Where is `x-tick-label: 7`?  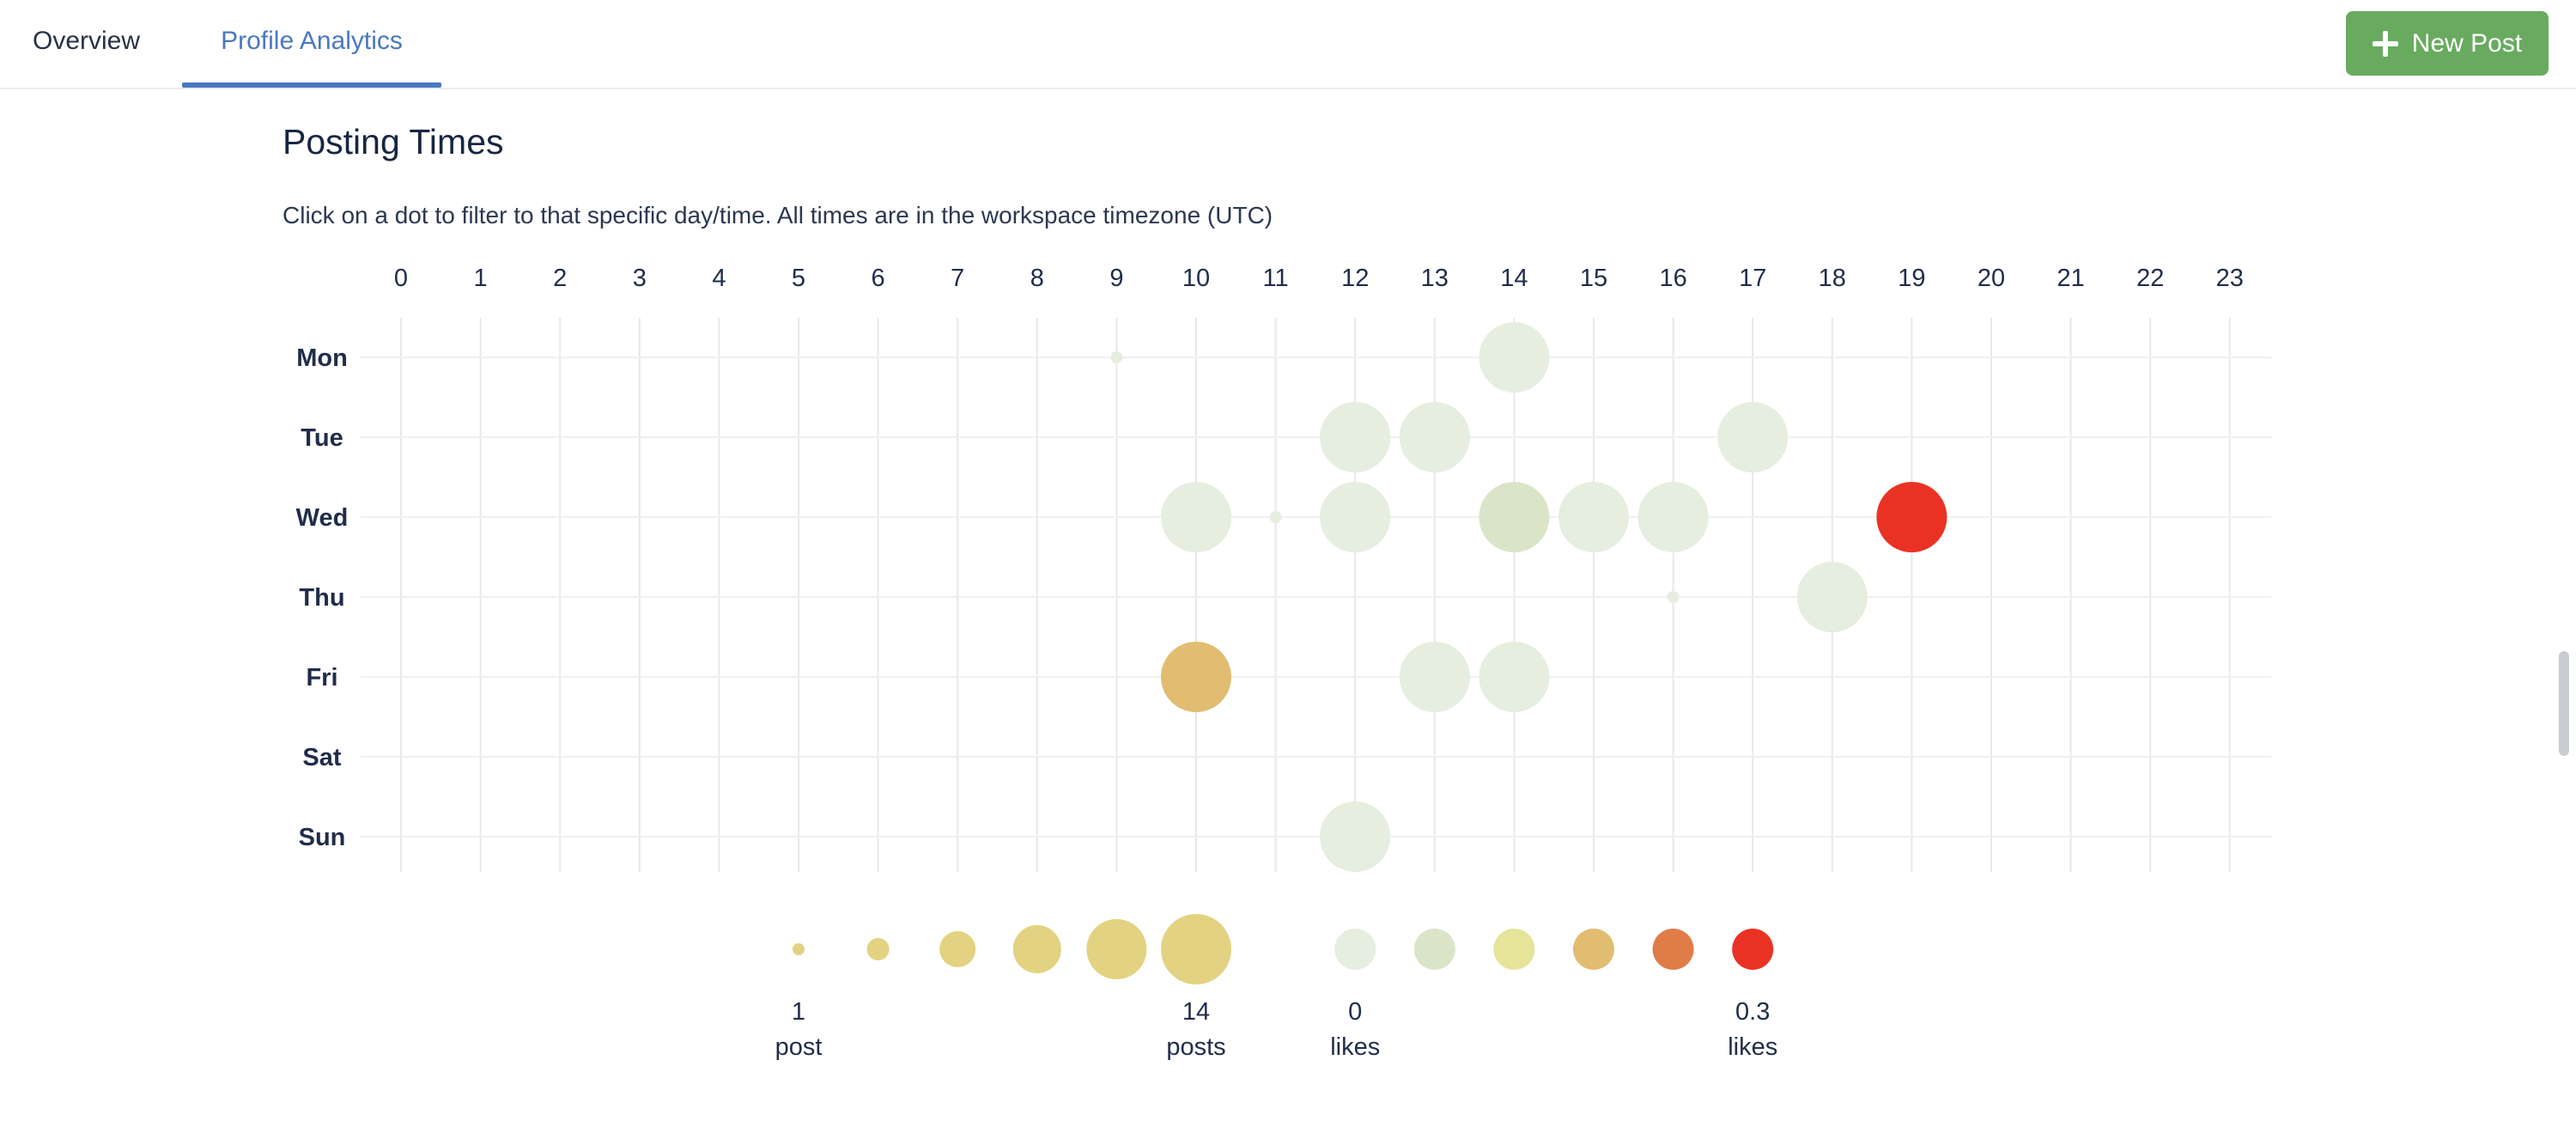 x-tick-label: 7 is located at coordinates (958, 278).